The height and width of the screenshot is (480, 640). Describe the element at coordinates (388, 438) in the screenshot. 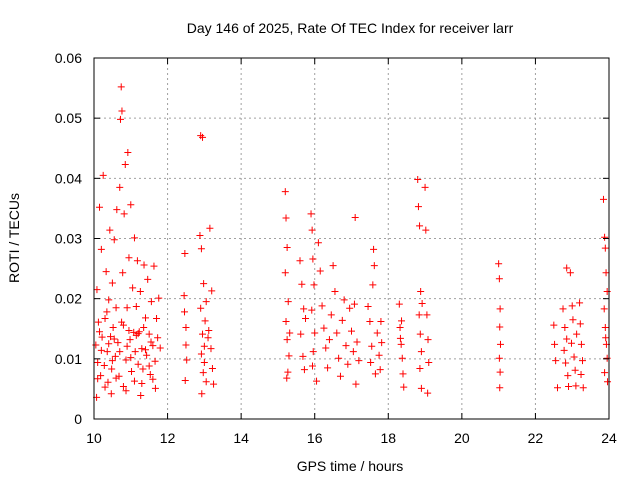

I see `x-tick-label: 18` at that location.